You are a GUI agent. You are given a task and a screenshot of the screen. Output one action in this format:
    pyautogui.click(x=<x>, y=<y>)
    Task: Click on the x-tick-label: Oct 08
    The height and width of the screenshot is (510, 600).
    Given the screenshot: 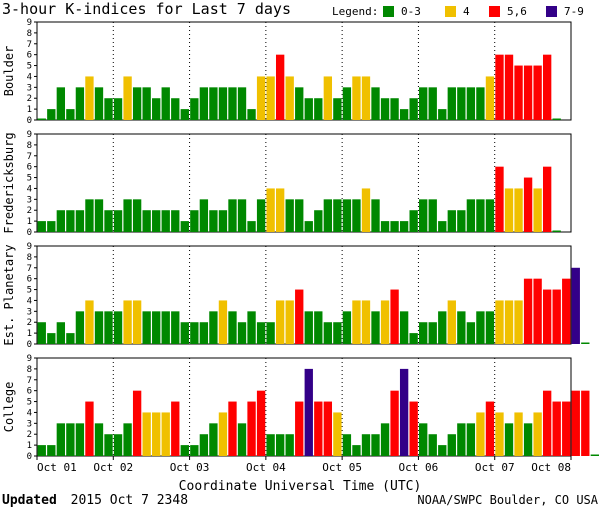 What is the action you would take?
    pyautogui.click(x=551, y=467)
    